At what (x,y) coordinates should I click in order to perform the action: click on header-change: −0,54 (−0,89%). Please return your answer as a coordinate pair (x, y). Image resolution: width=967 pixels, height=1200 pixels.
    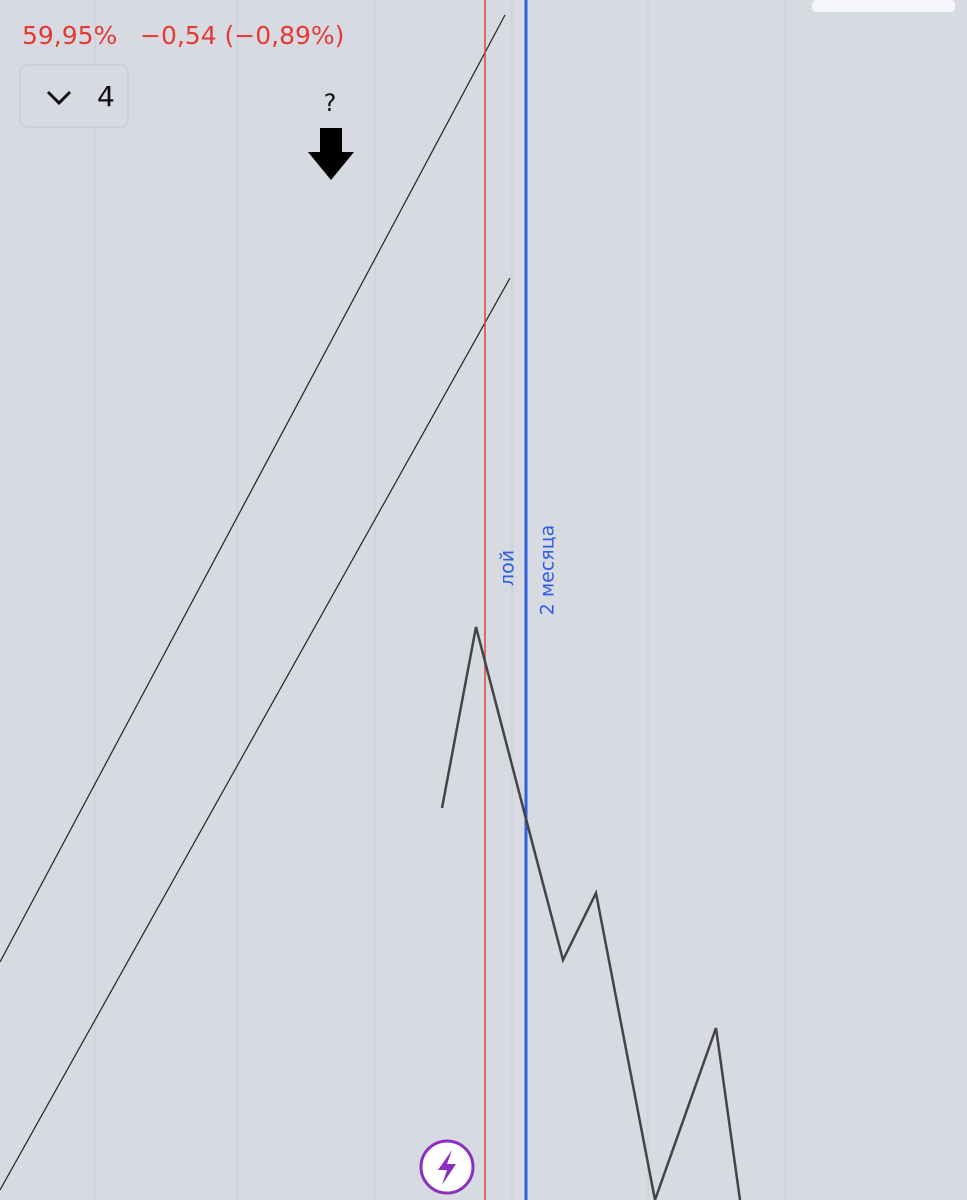
    Looking at the image, I should click on (242, 35).